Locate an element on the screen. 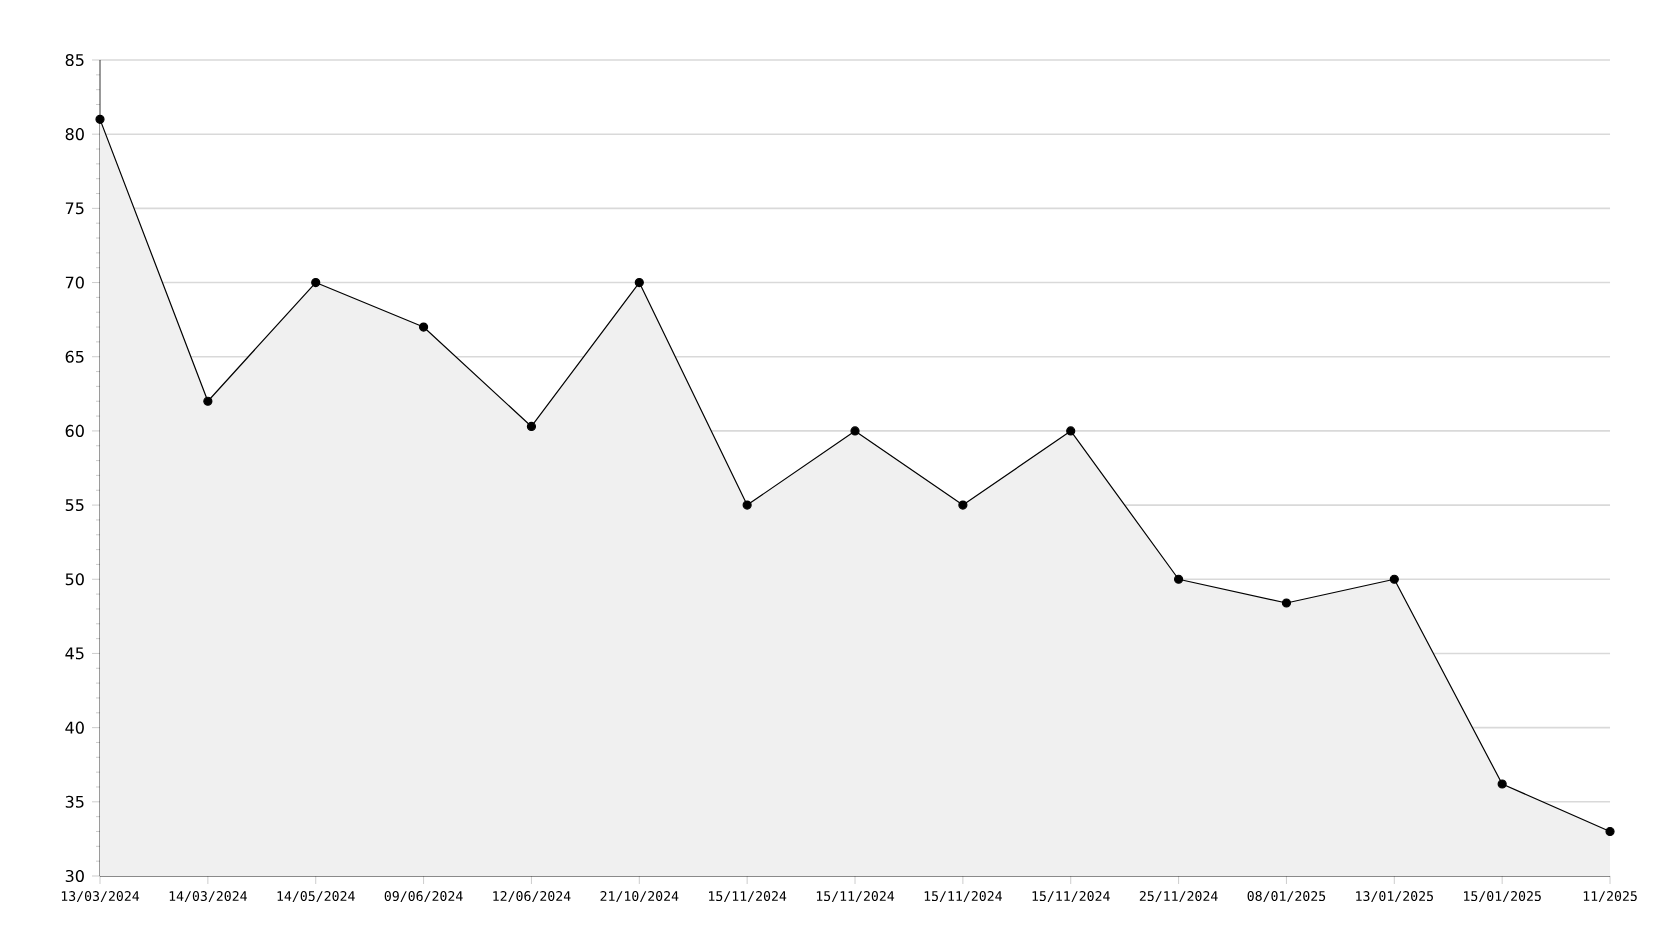  y-tick-label: 50 is located at coordinates (74, 579).